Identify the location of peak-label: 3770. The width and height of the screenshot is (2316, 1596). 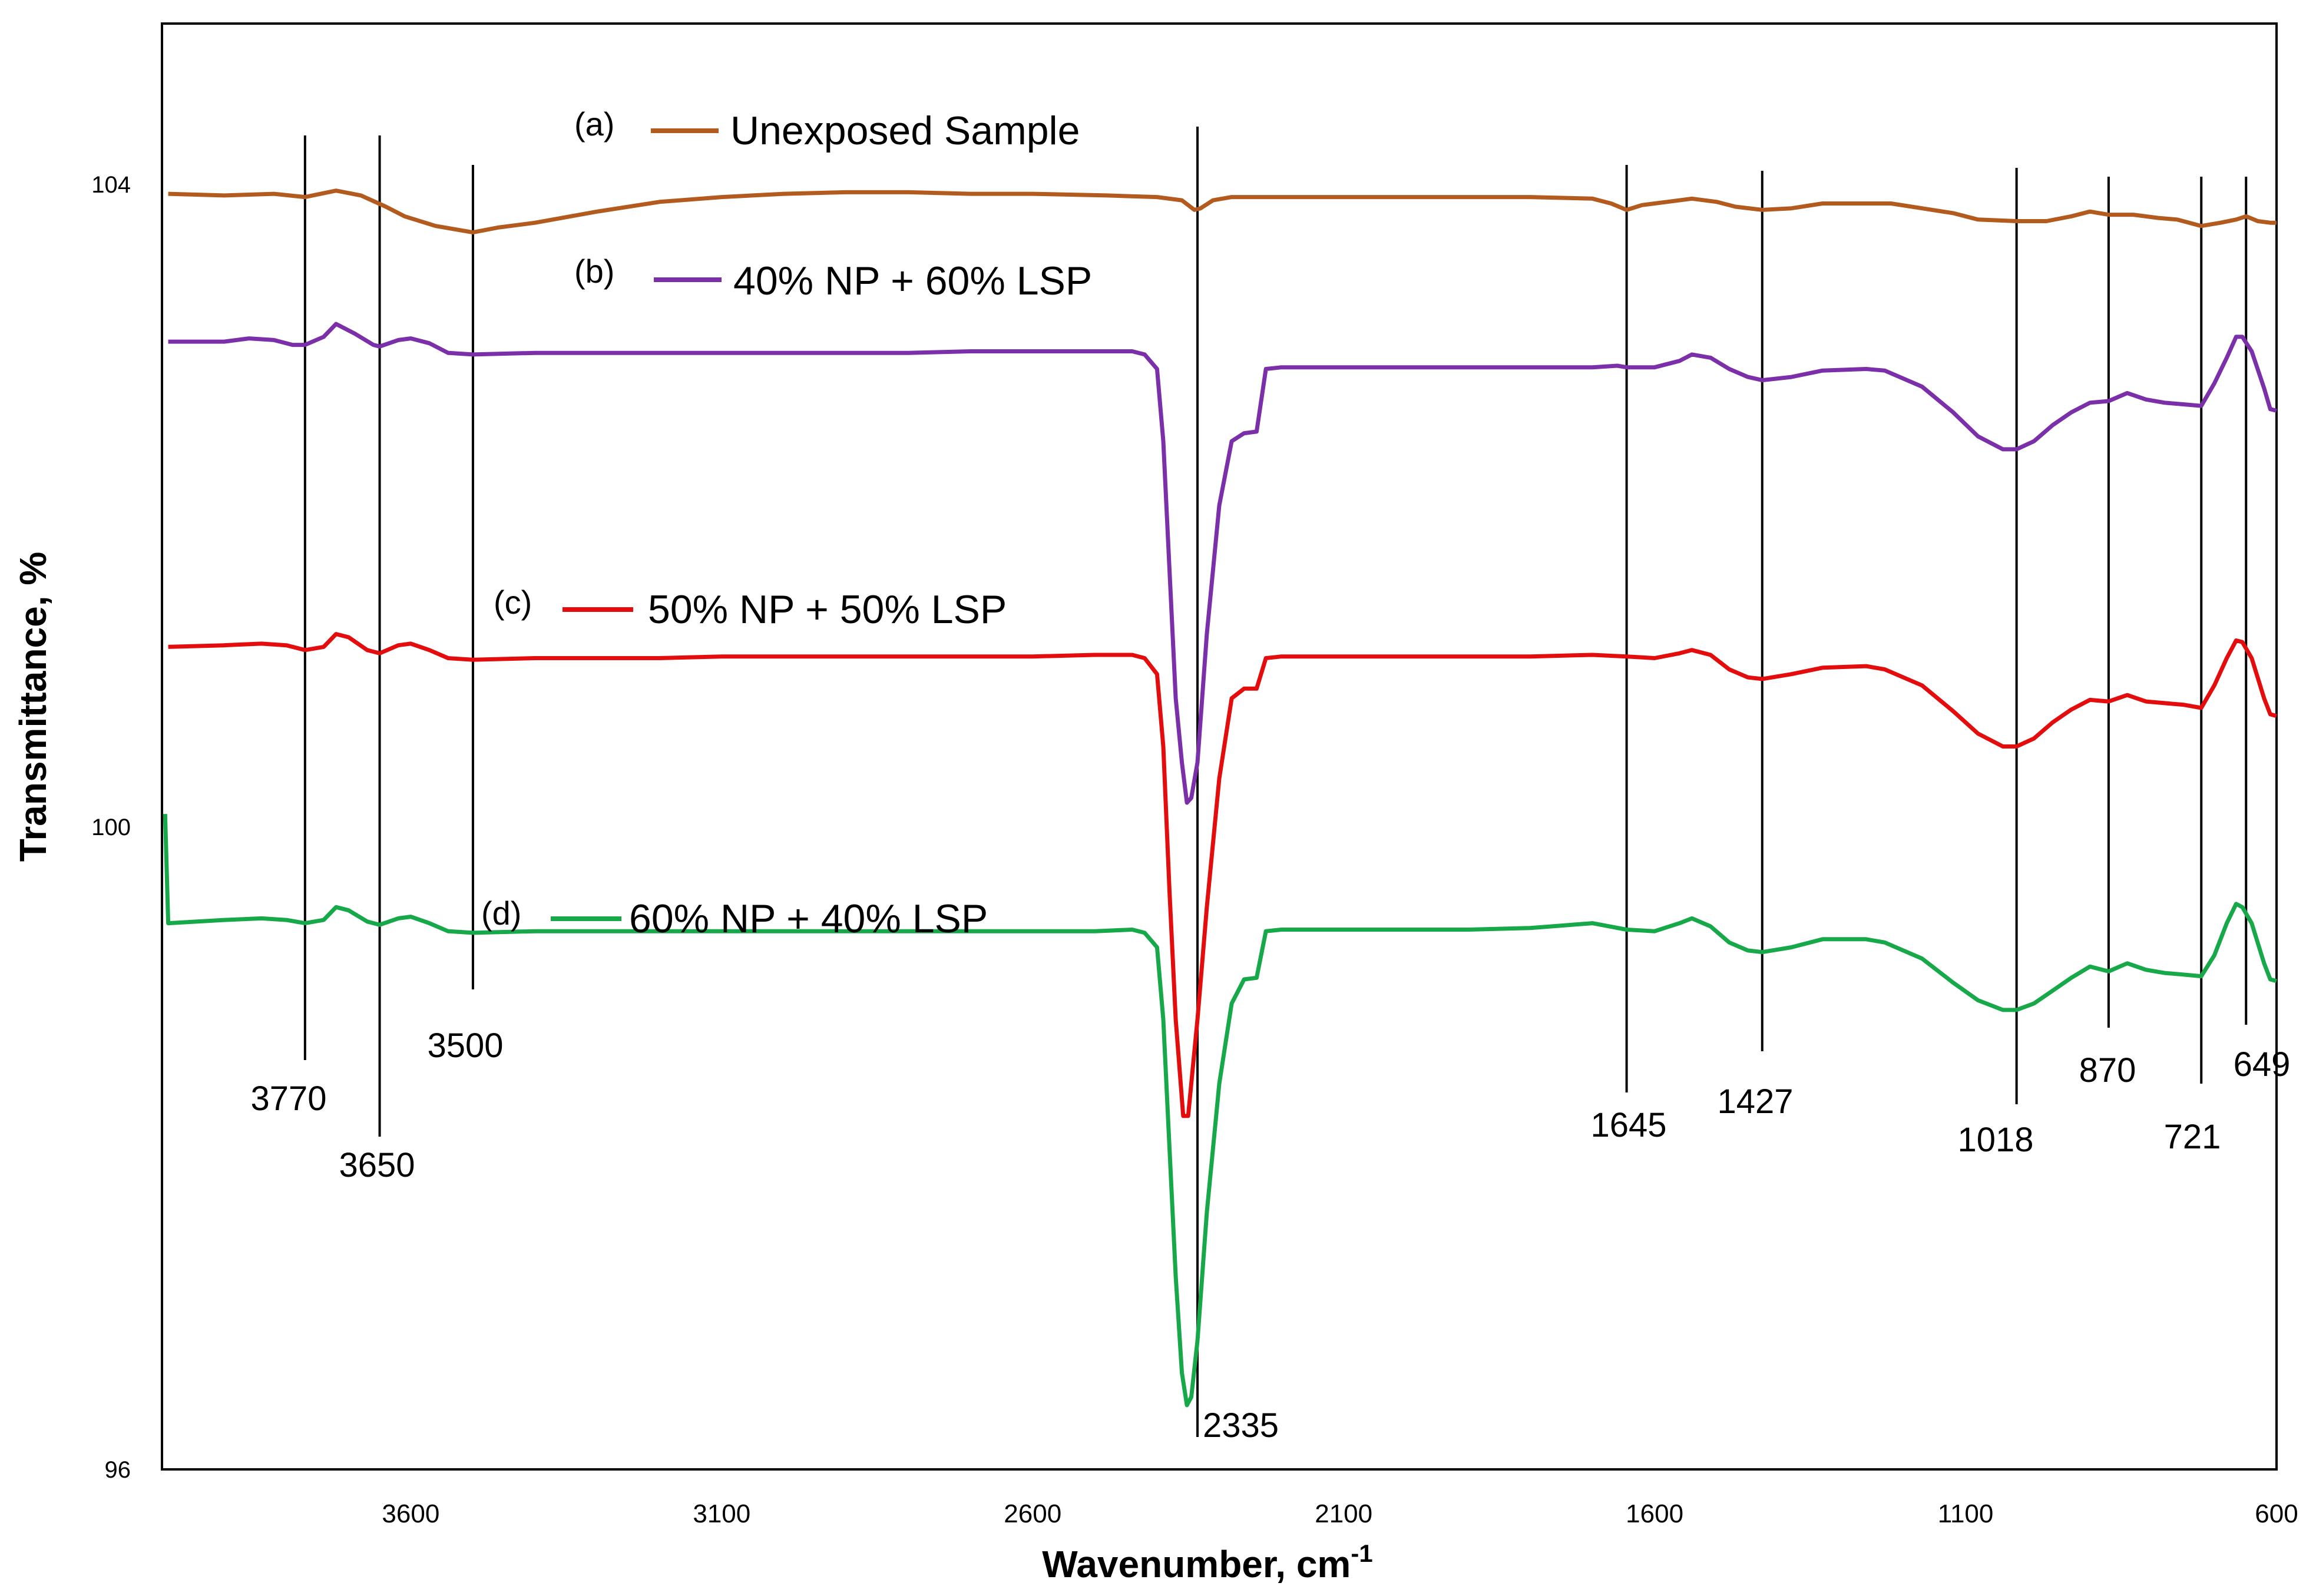
(288, 1099).